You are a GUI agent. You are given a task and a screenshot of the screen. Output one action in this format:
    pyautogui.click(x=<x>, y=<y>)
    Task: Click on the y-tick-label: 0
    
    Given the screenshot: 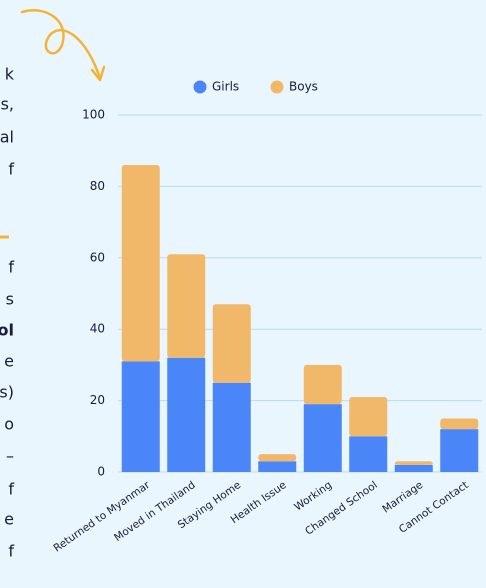 What is the action you would take?
    pyautogui.click(x=101, y=472)
    